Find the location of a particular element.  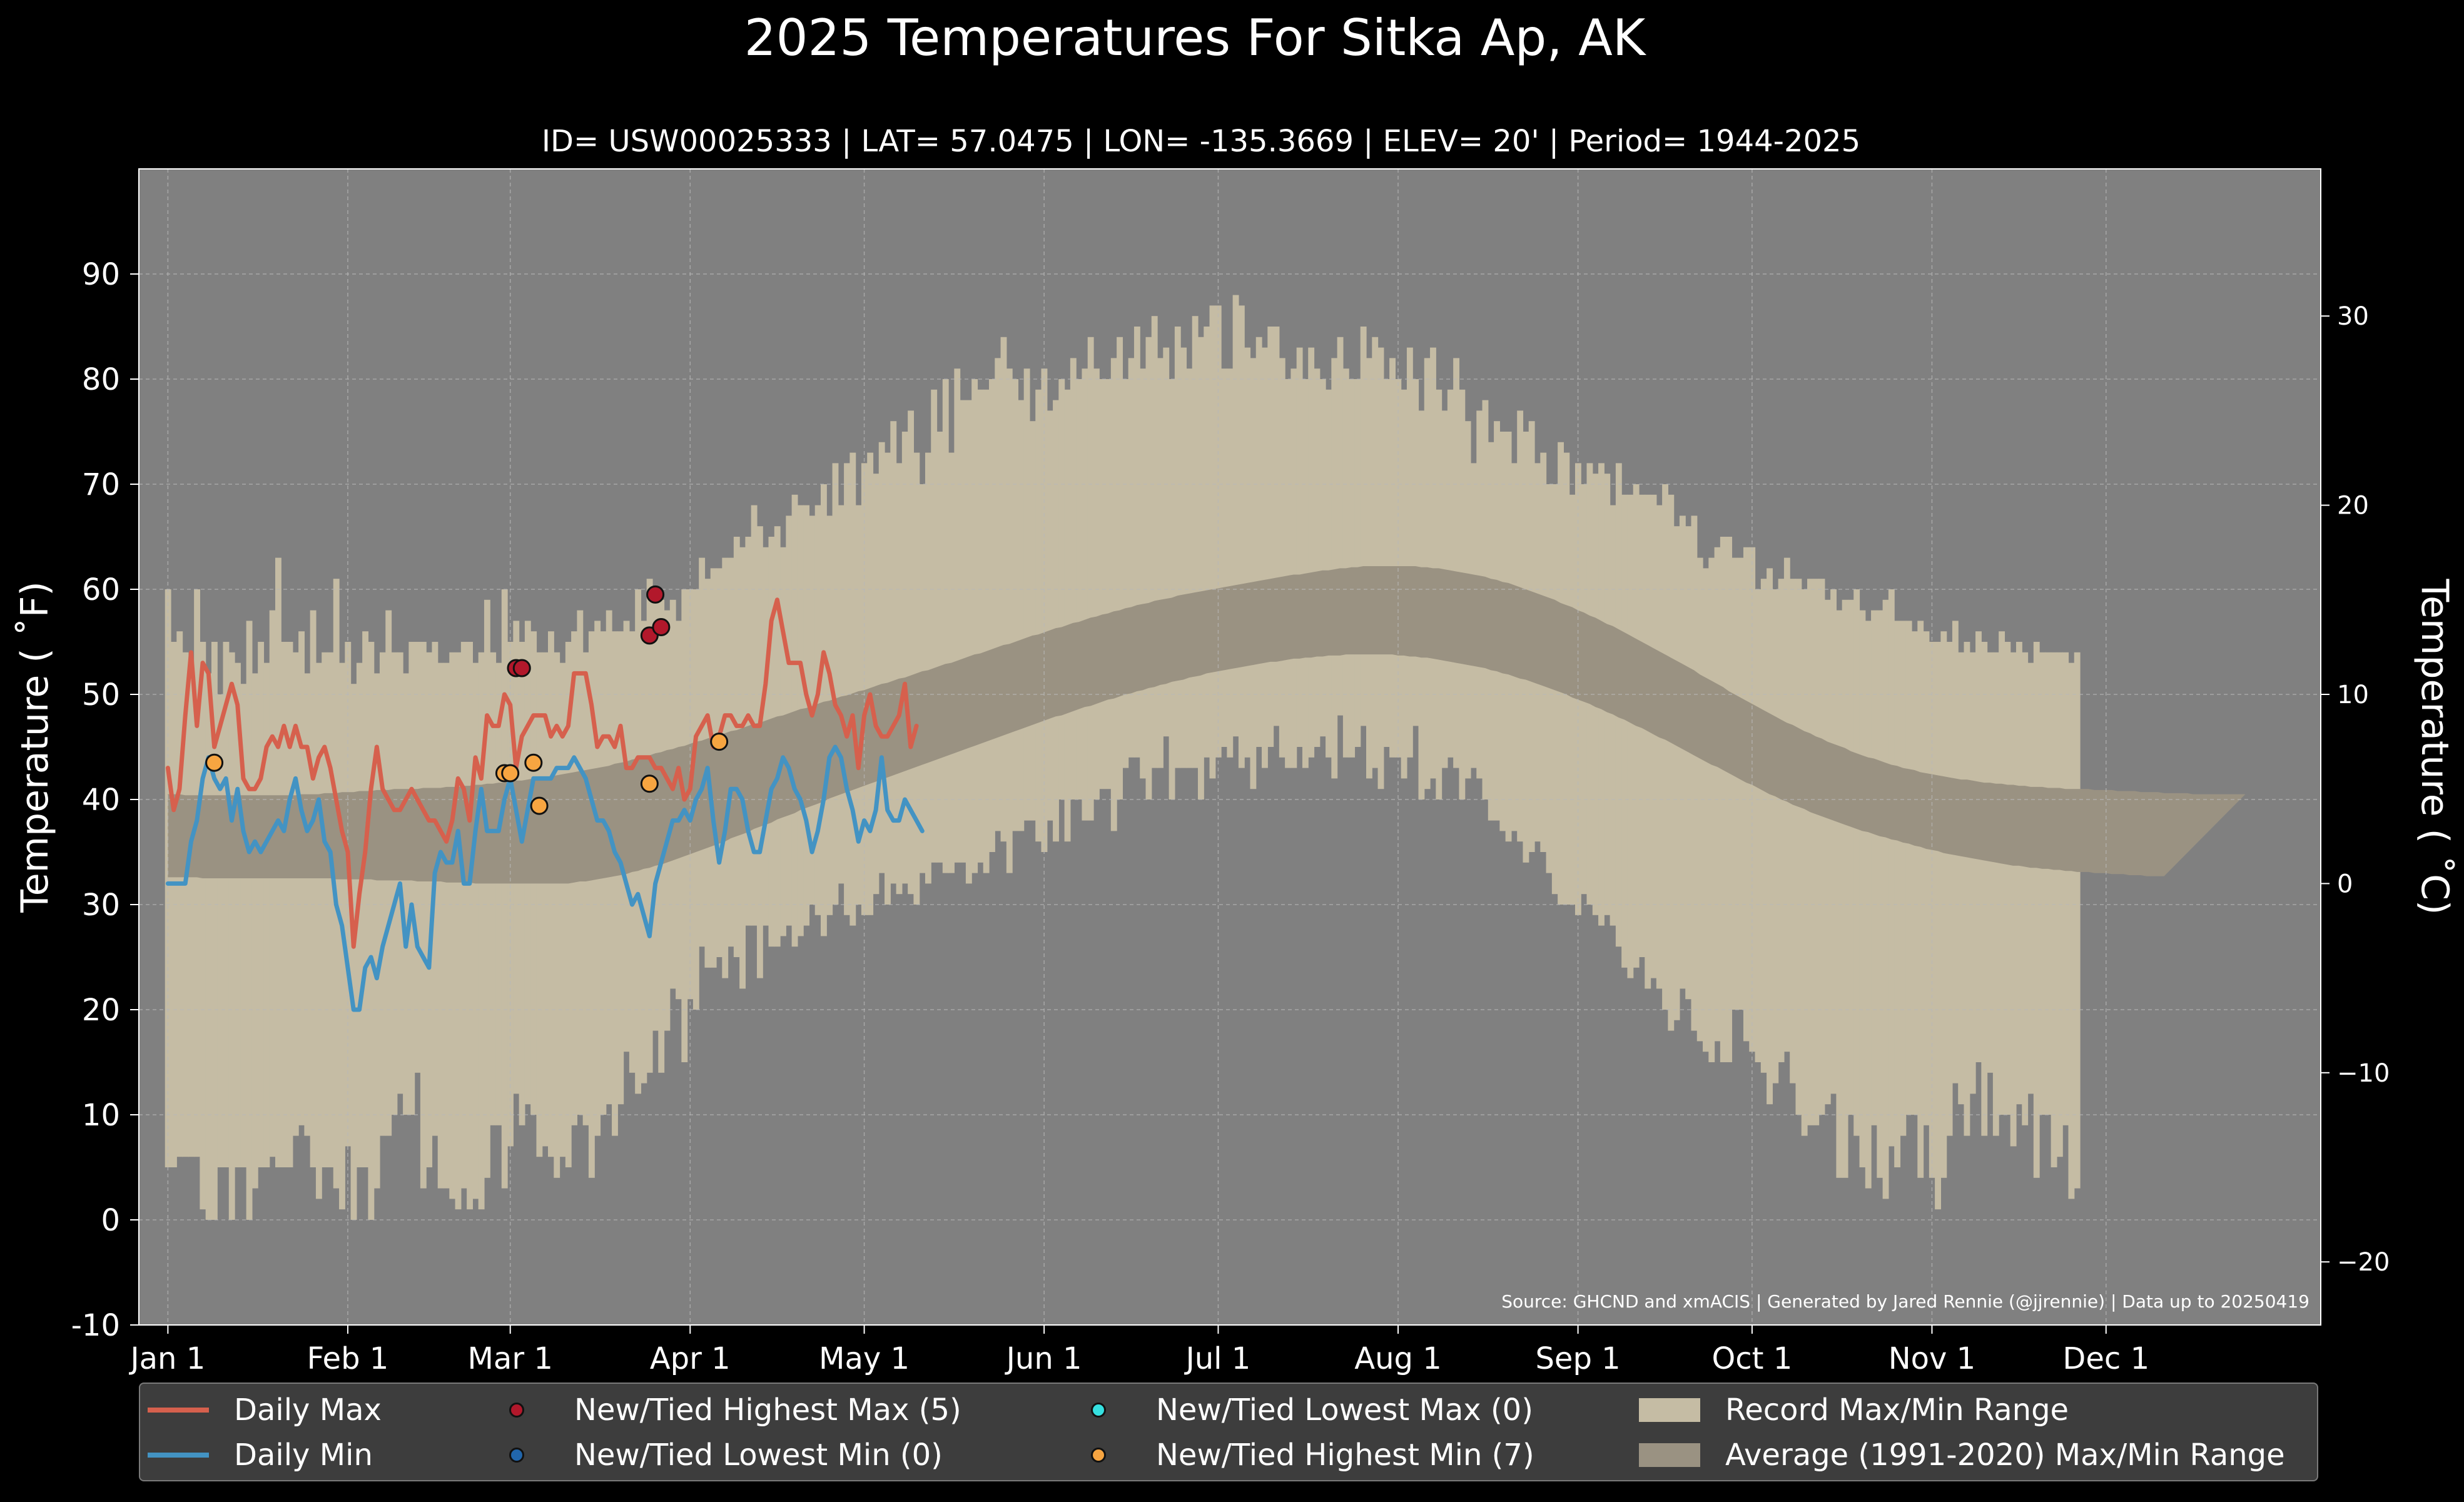

daily-max-line is located at coordinates (542, 773).